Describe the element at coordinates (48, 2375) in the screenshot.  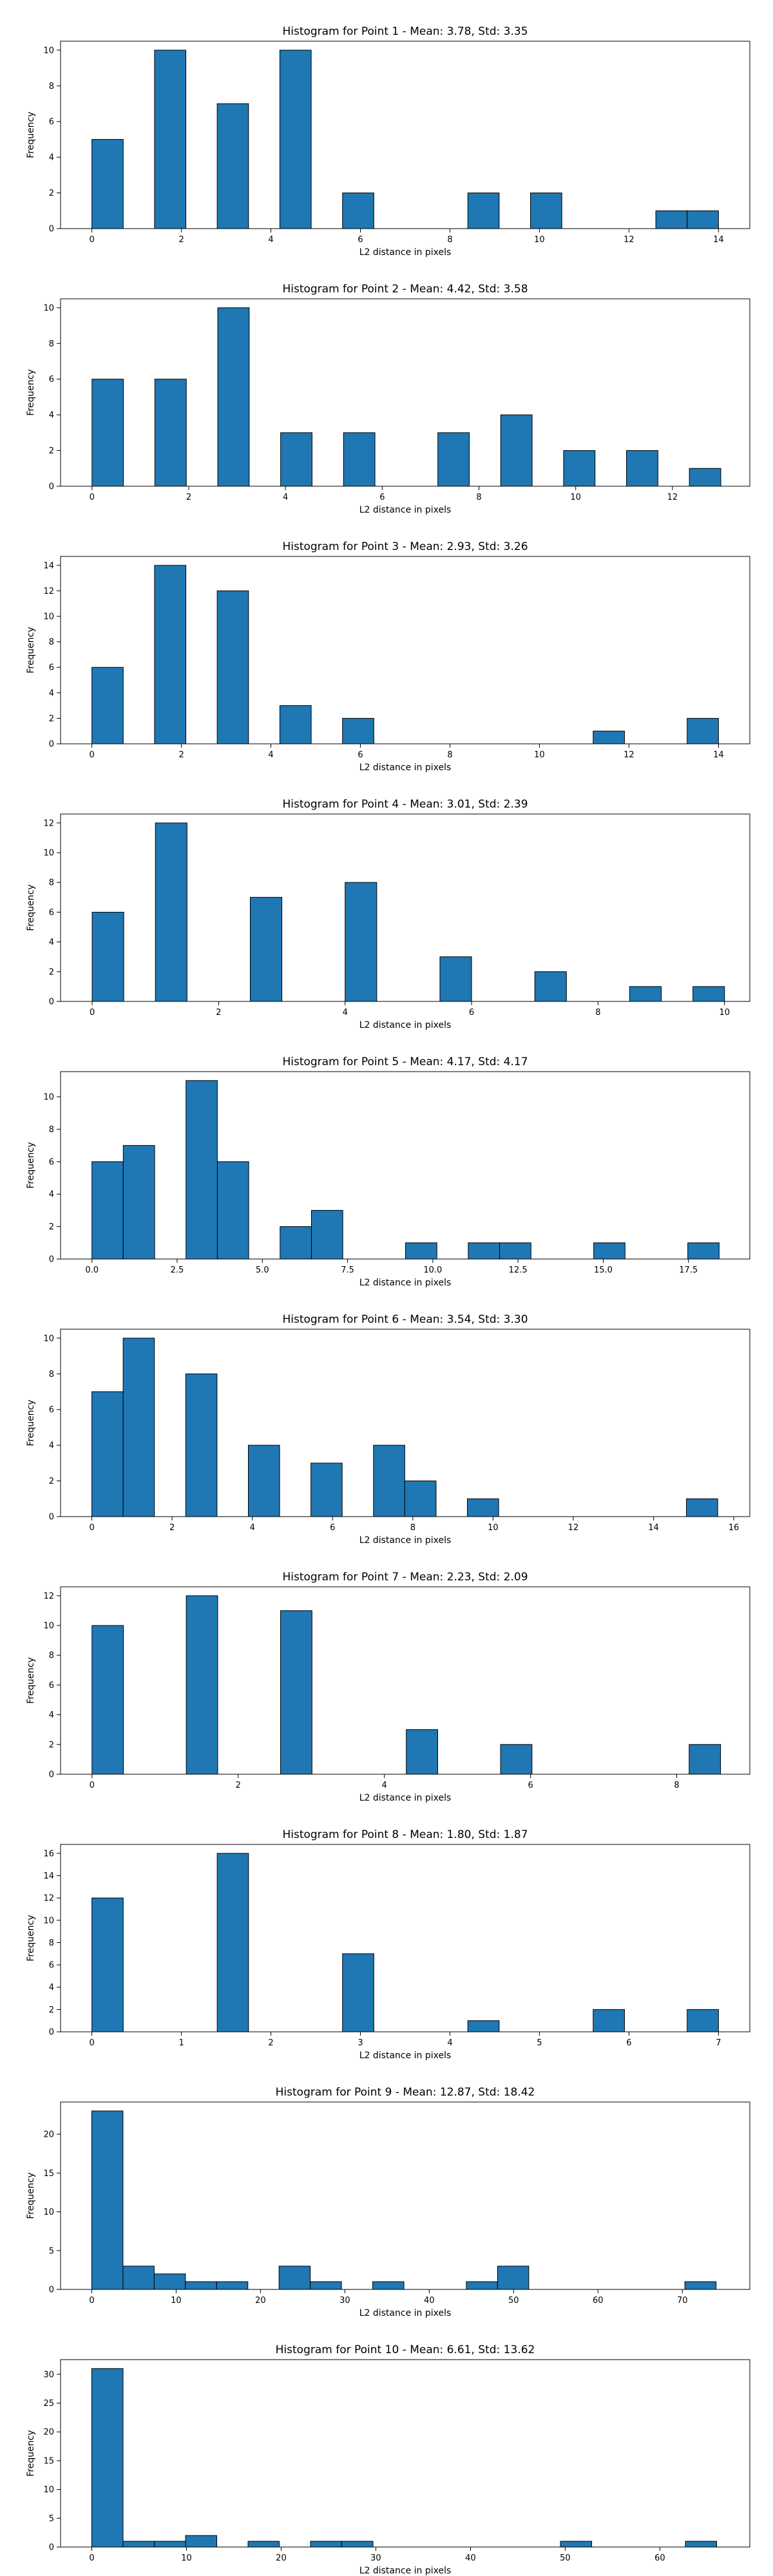
I see `y-tick-label: 30` at that location.